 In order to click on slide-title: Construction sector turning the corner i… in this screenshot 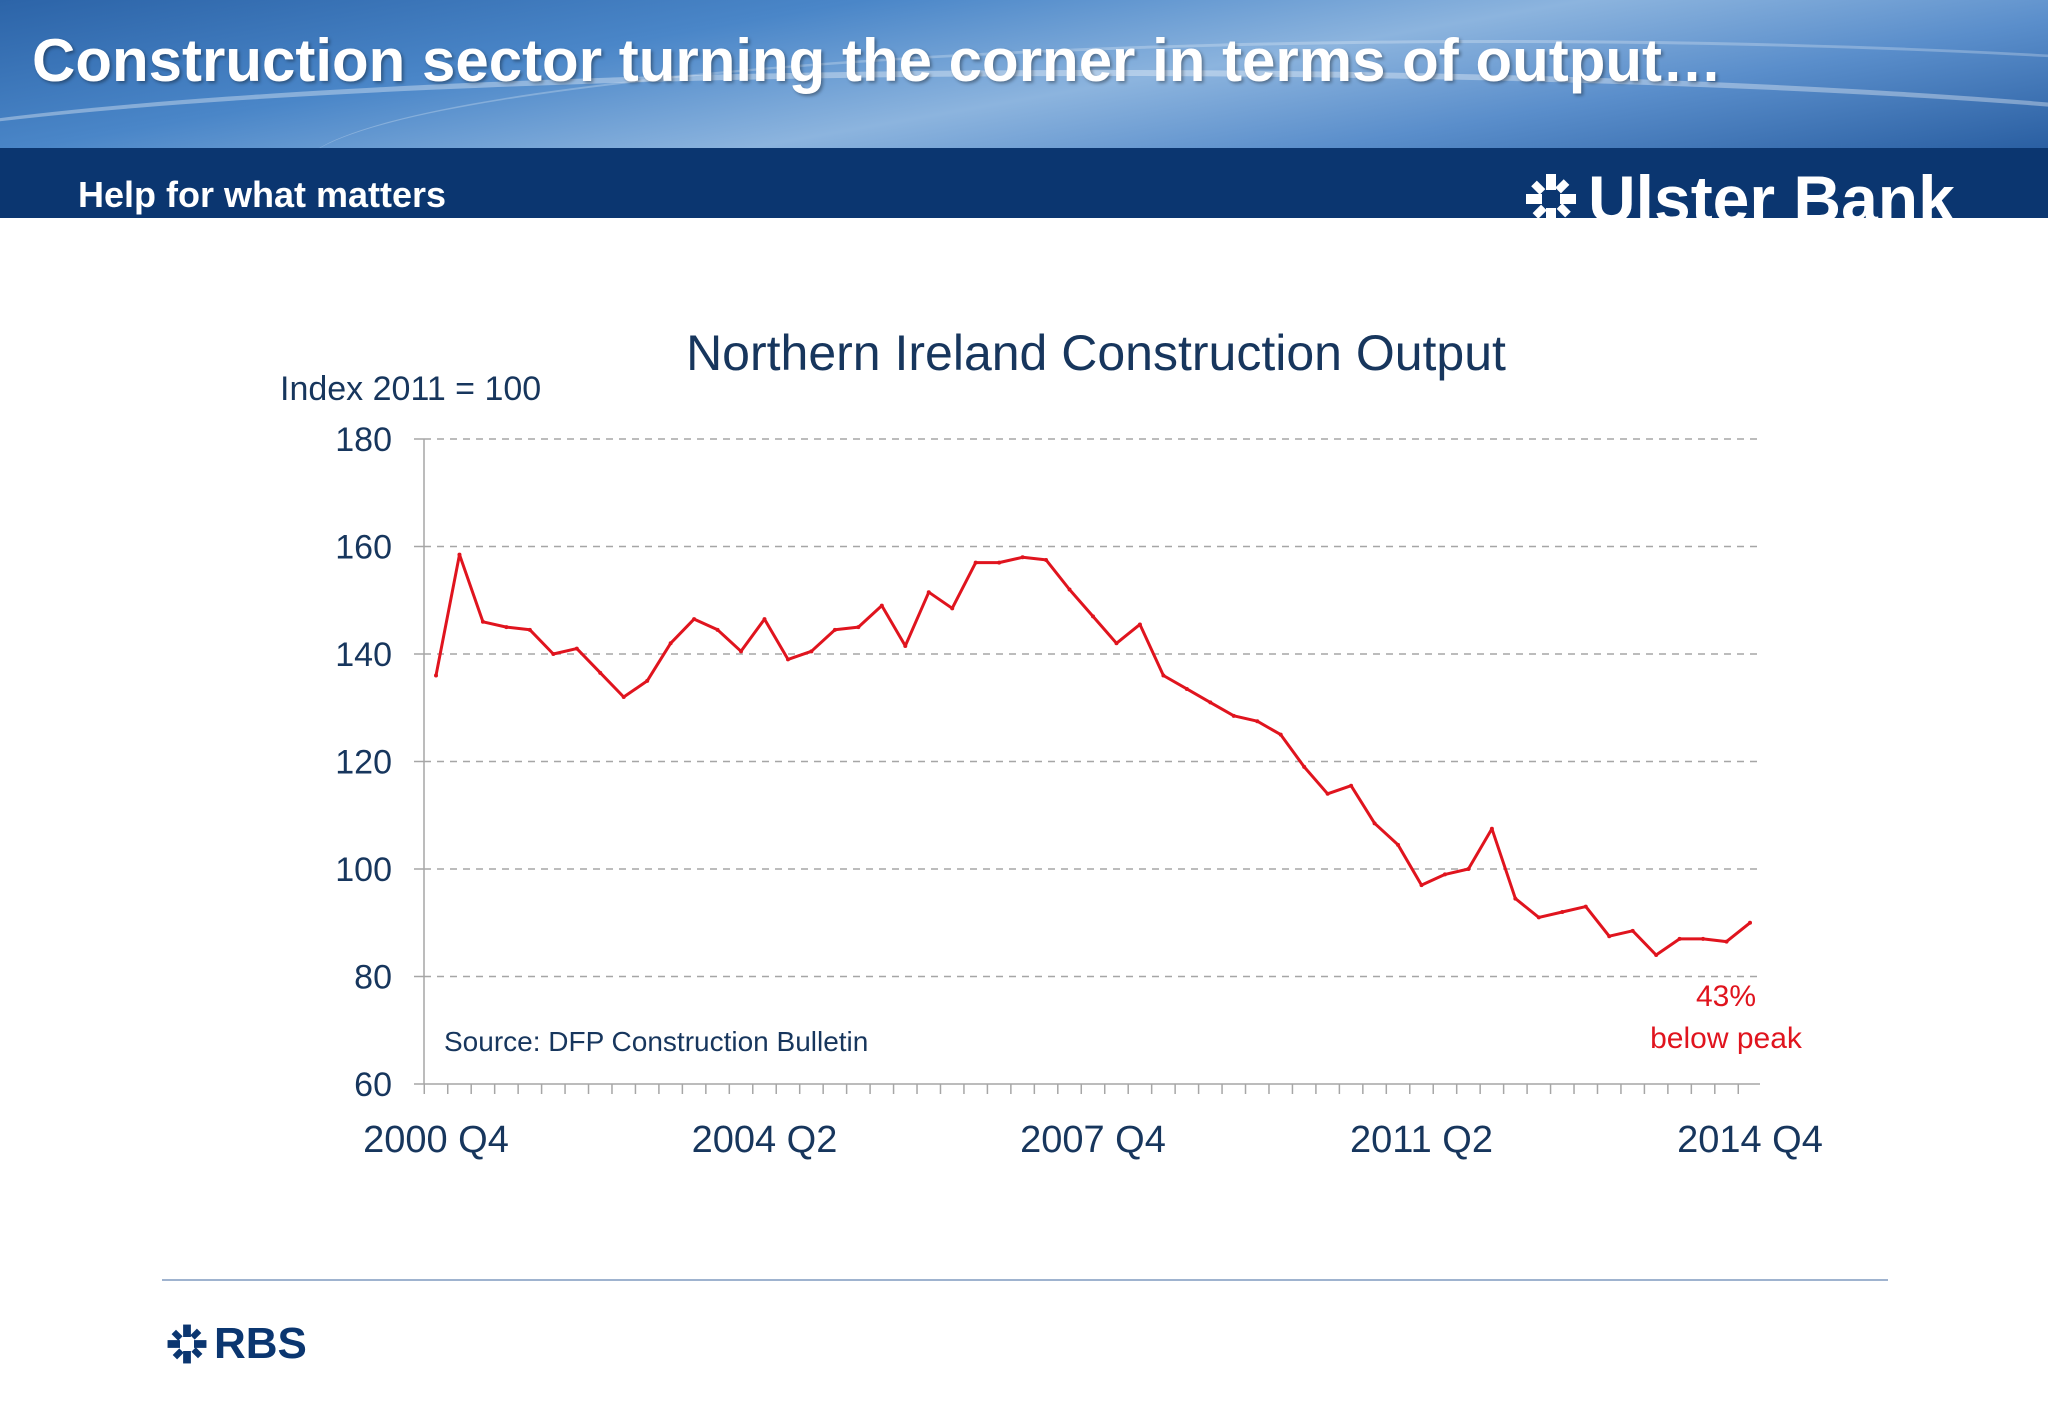, I will do `click(877, 60)`.